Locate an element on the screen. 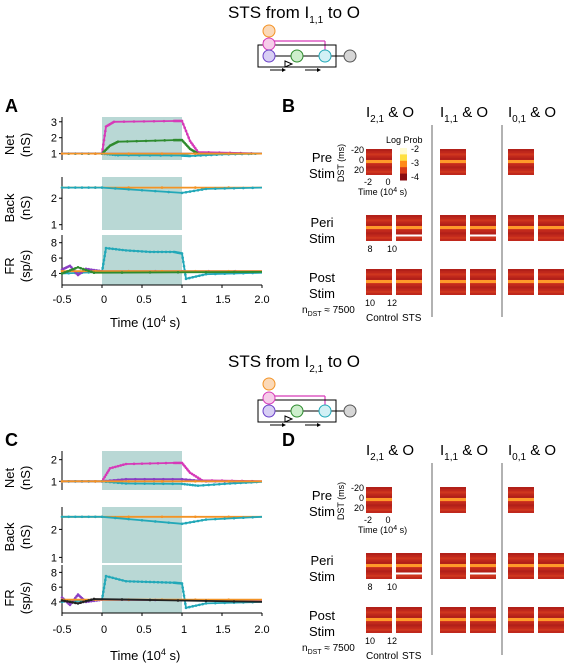  svg-text: Back is located at coordinates (9, 536).